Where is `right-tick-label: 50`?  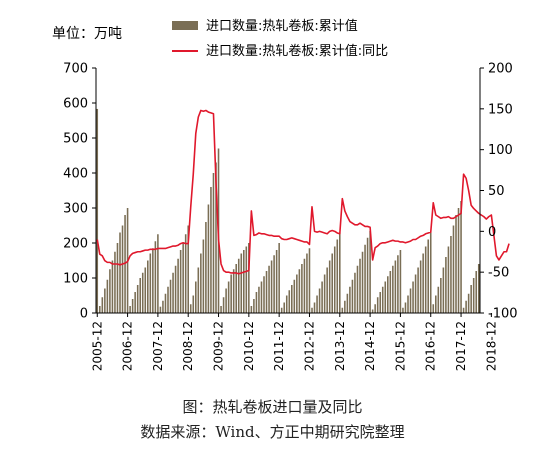 right-tick-label: 50 is located at coordinates (496, 191).